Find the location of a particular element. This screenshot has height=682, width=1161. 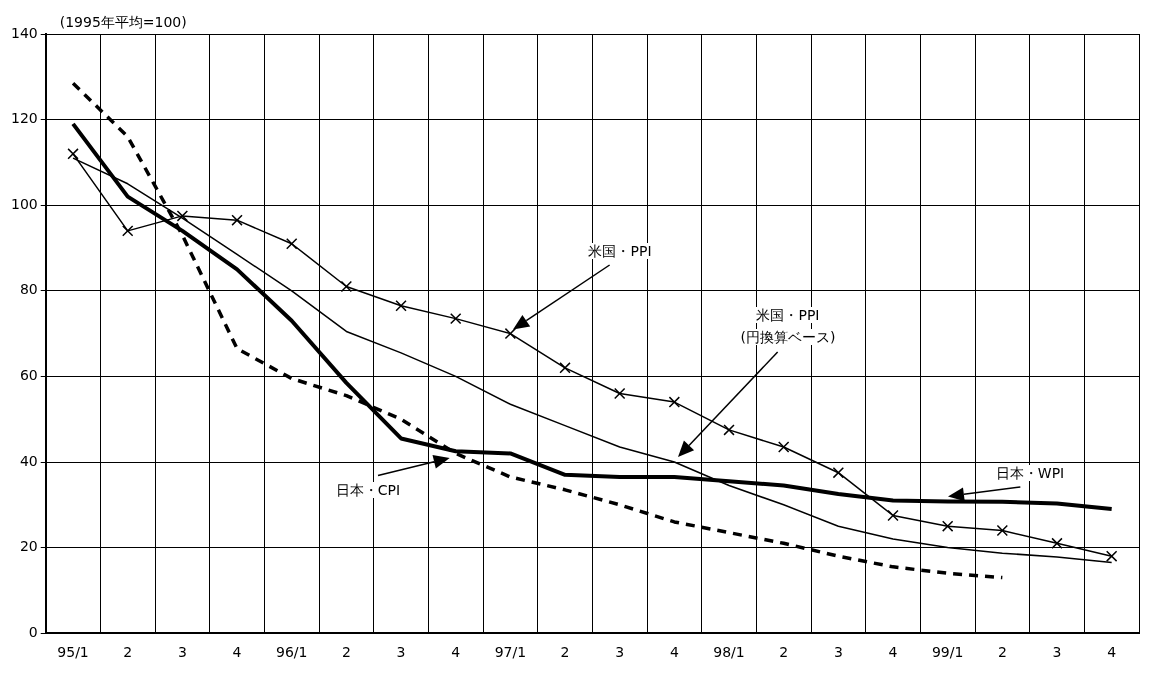

y-tick-label: 100 is located at coordinates (24, 203).